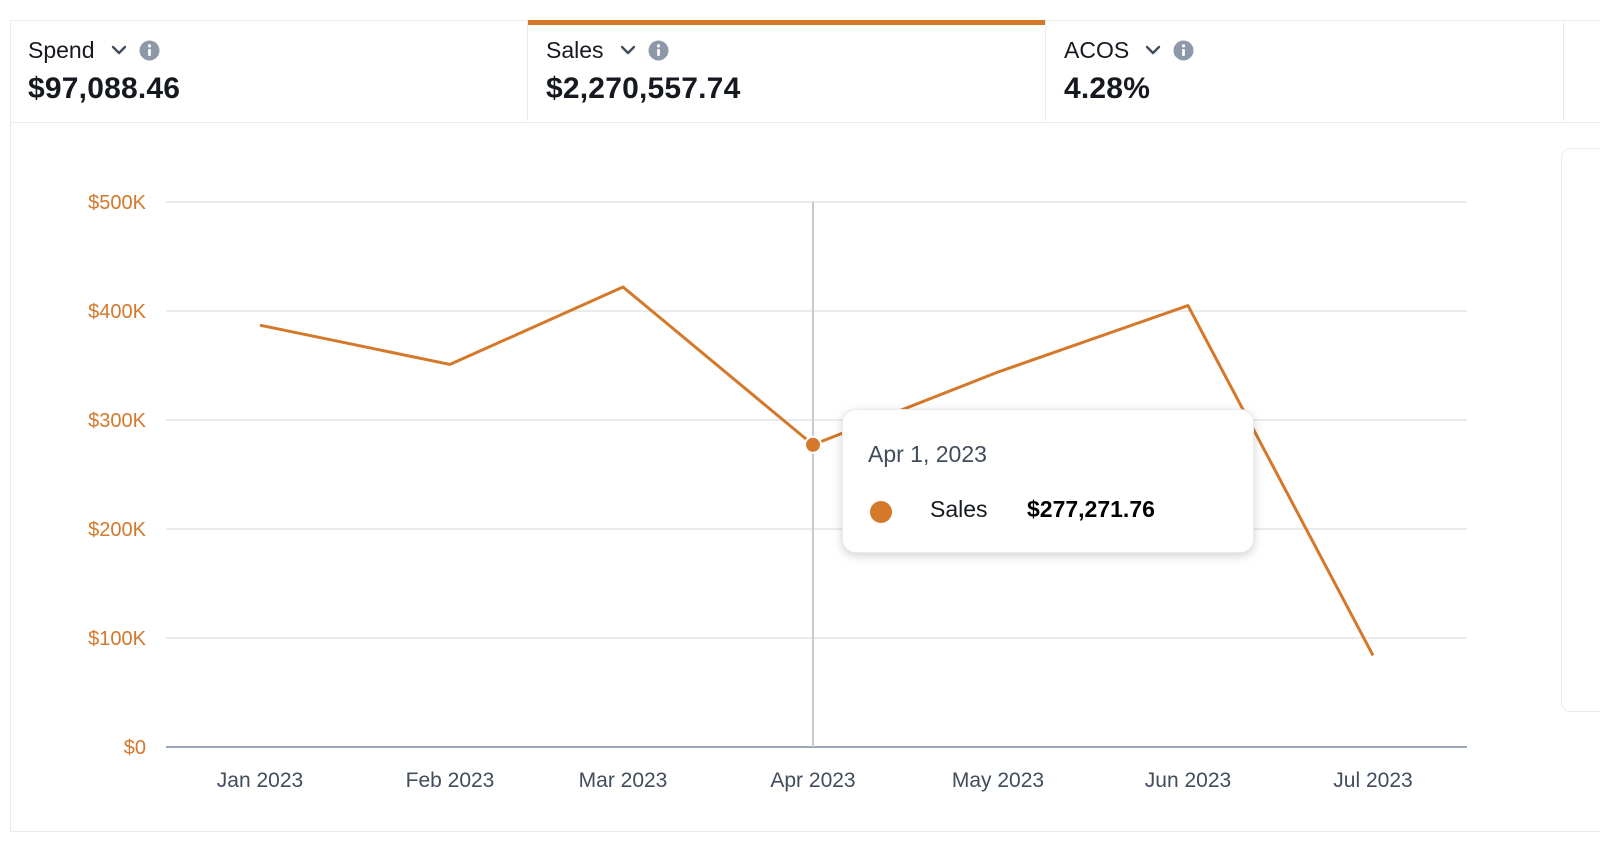 This screenshot has width=1600, height=849. I want to click on y-tick-label: $400K, so click(117, 312).